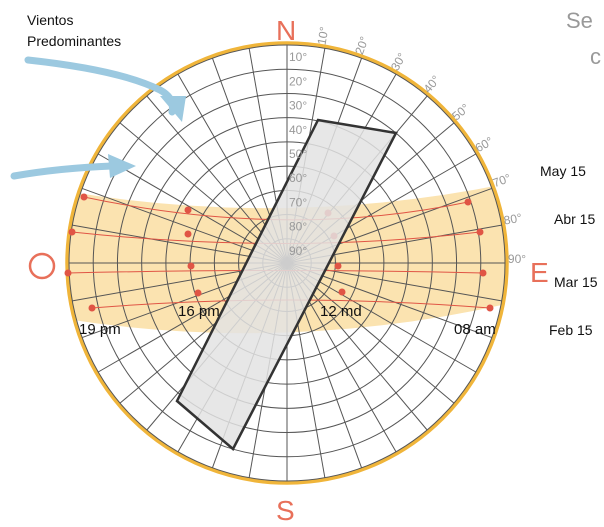 This screenshot has height=527, width=604. I want to click on hour-19pm: 19 pm, so click(100, 329).